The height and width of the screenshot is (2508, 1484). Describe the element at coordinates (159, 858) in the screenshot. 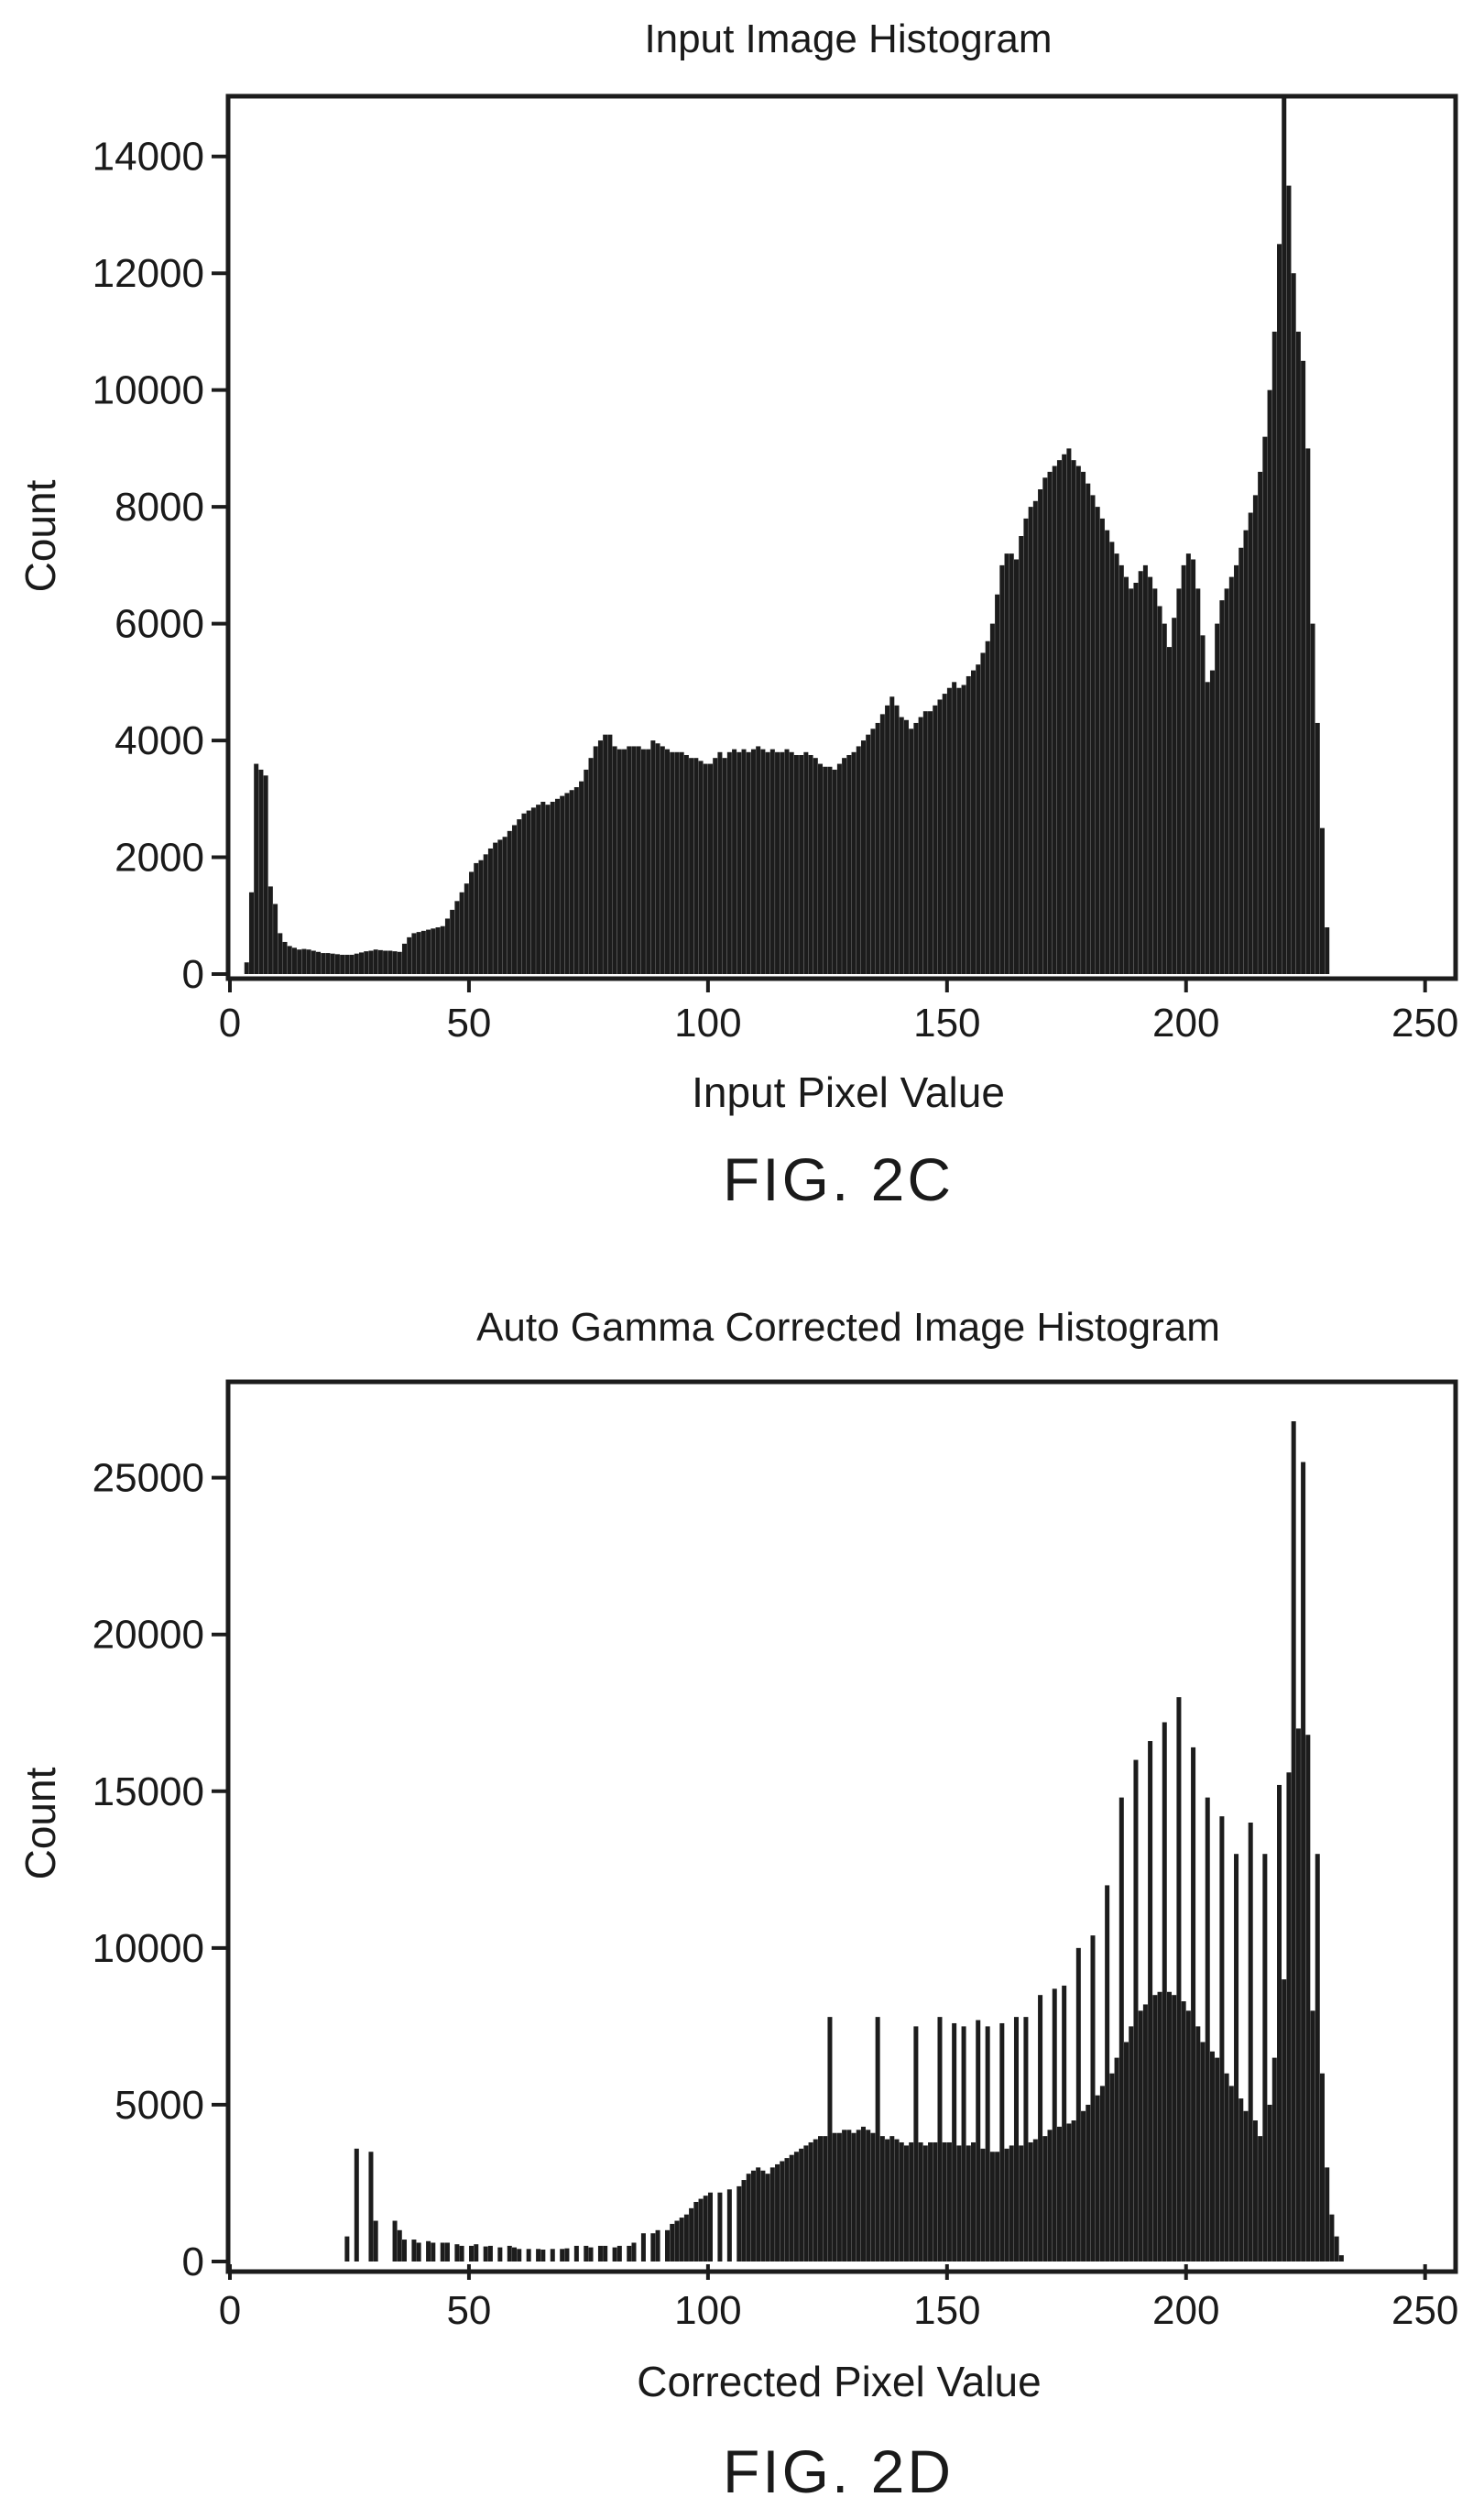

I see `y-tick-label: 2000` at that location.